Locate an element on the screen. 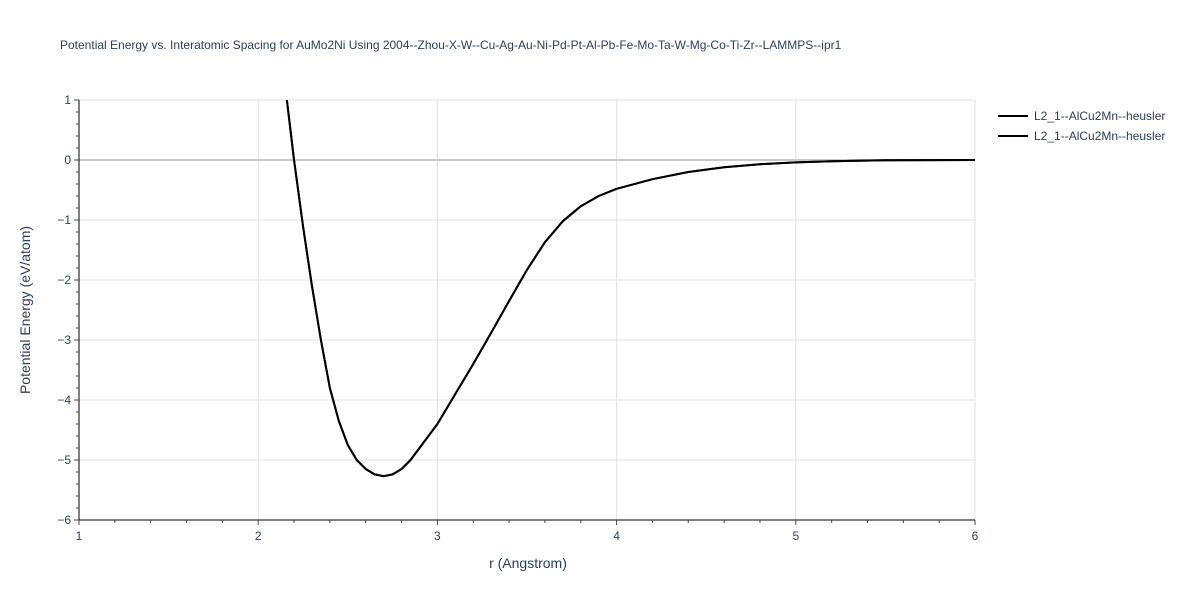 The height and width of the screenshot is (600, 1200). y-tick-label: −1 is located at coordinates (64, 220).